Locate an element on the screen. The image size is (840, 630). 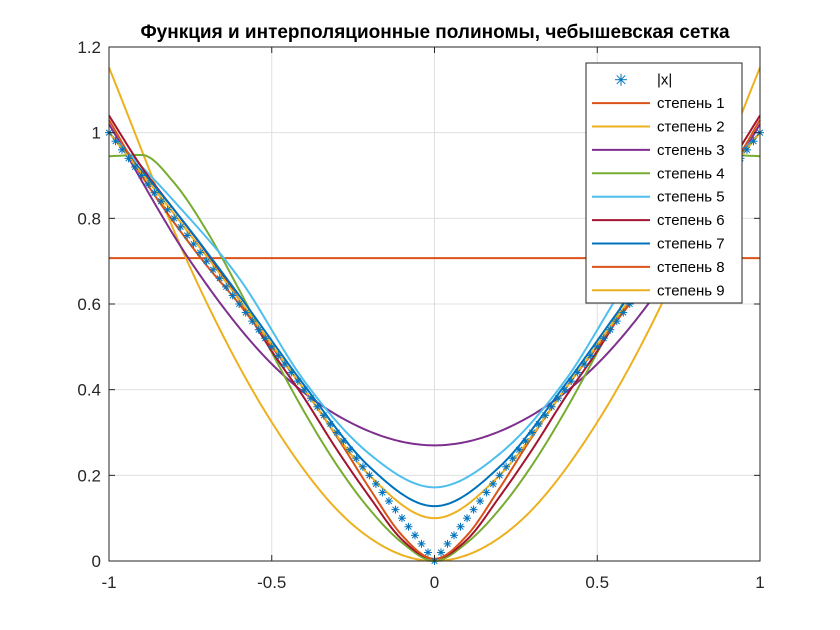
legend-label-5: степень 5 is located at coordinates (691, 197).